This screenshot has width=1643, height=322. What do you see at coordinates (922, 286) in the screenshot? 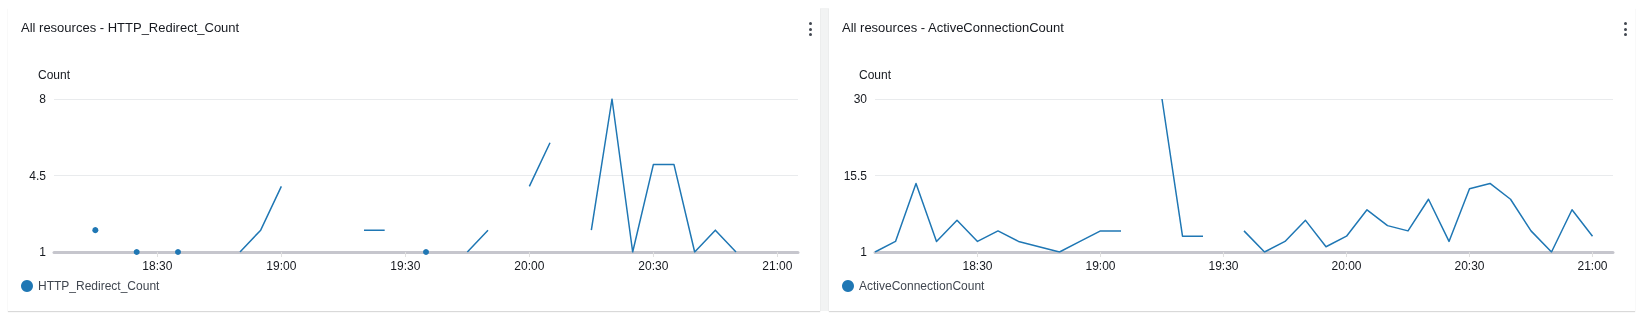
I see `legend-label: ActiveConnectionCount` at bounding box center [922, 286].